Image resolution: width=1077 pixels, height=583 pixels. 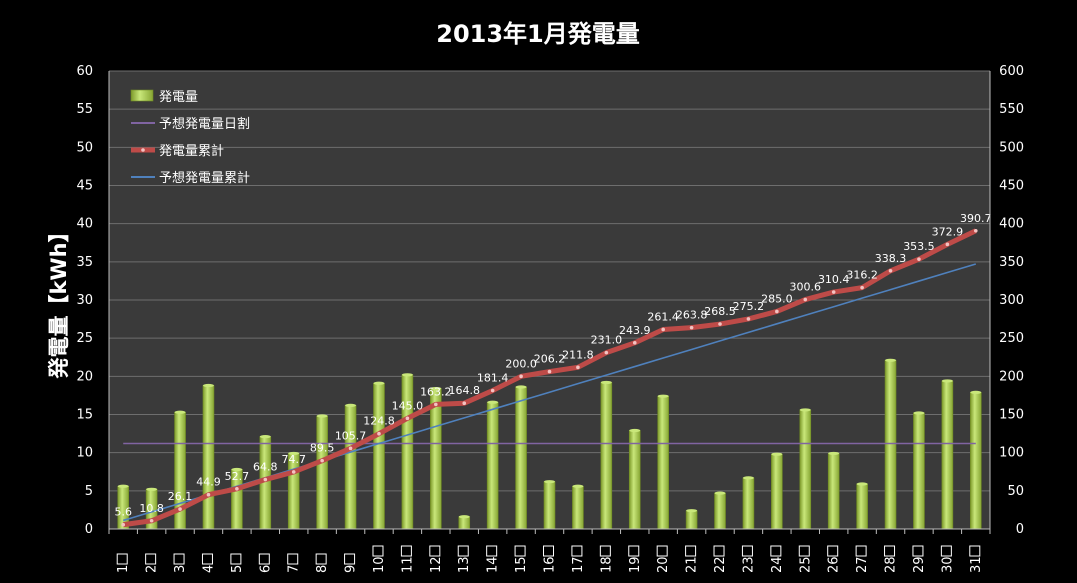 What do you see at coordinates (59, 348) in the screenshot?
I see `y-axis-label-part: 発電量` at bounding box center [59, 348].